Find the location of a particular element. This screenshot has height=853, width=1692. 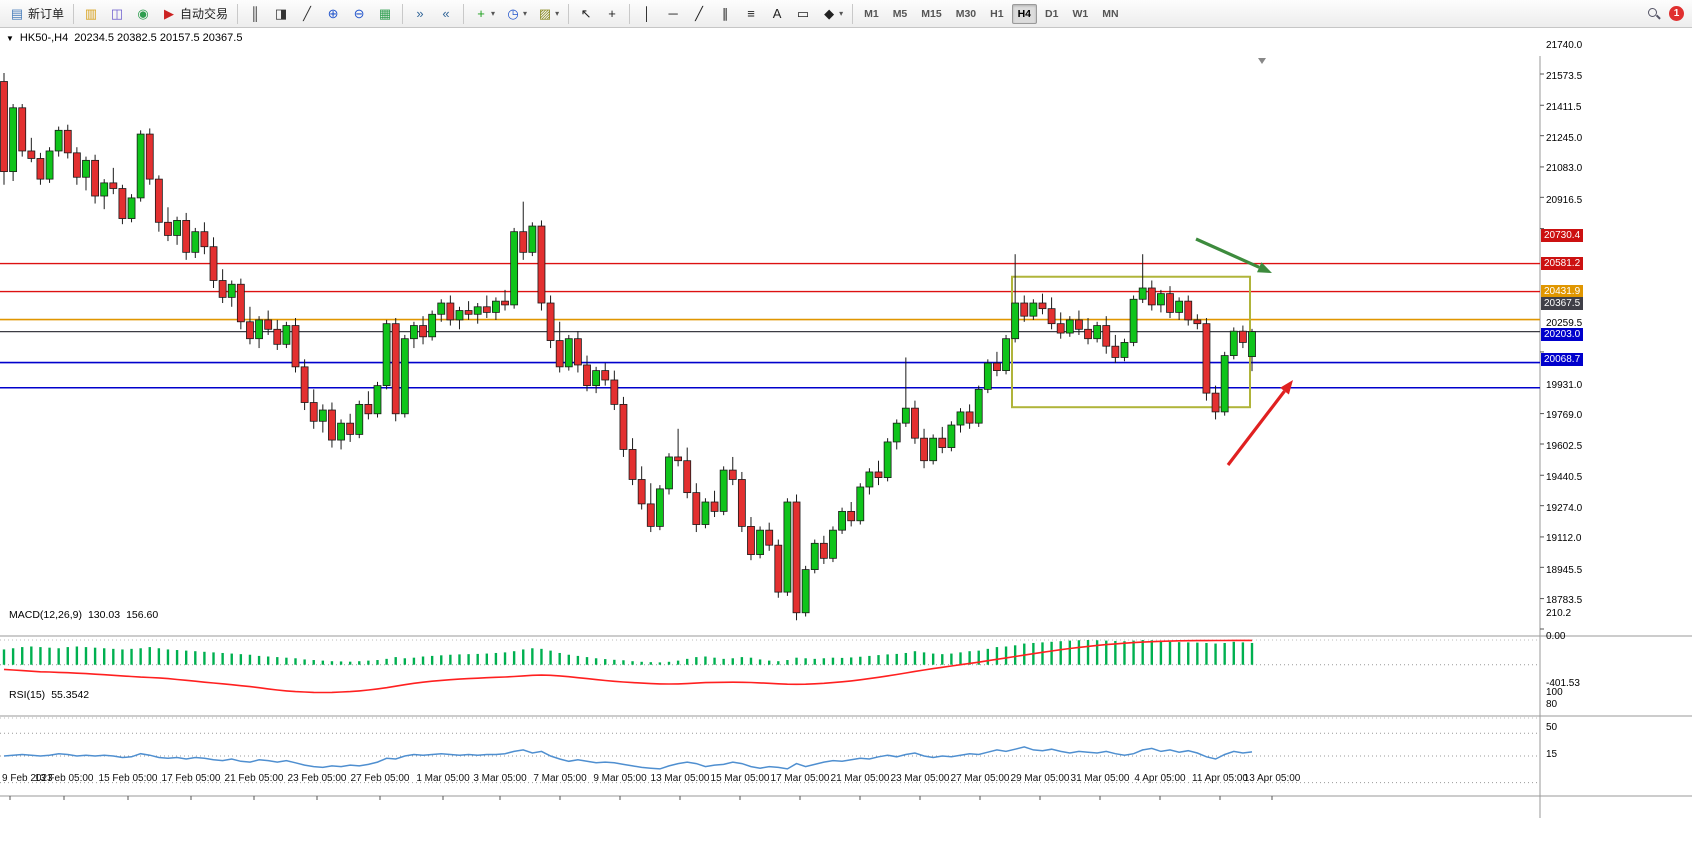

candlestick-chart-button: ◨ is located at coordinates (281, 14).